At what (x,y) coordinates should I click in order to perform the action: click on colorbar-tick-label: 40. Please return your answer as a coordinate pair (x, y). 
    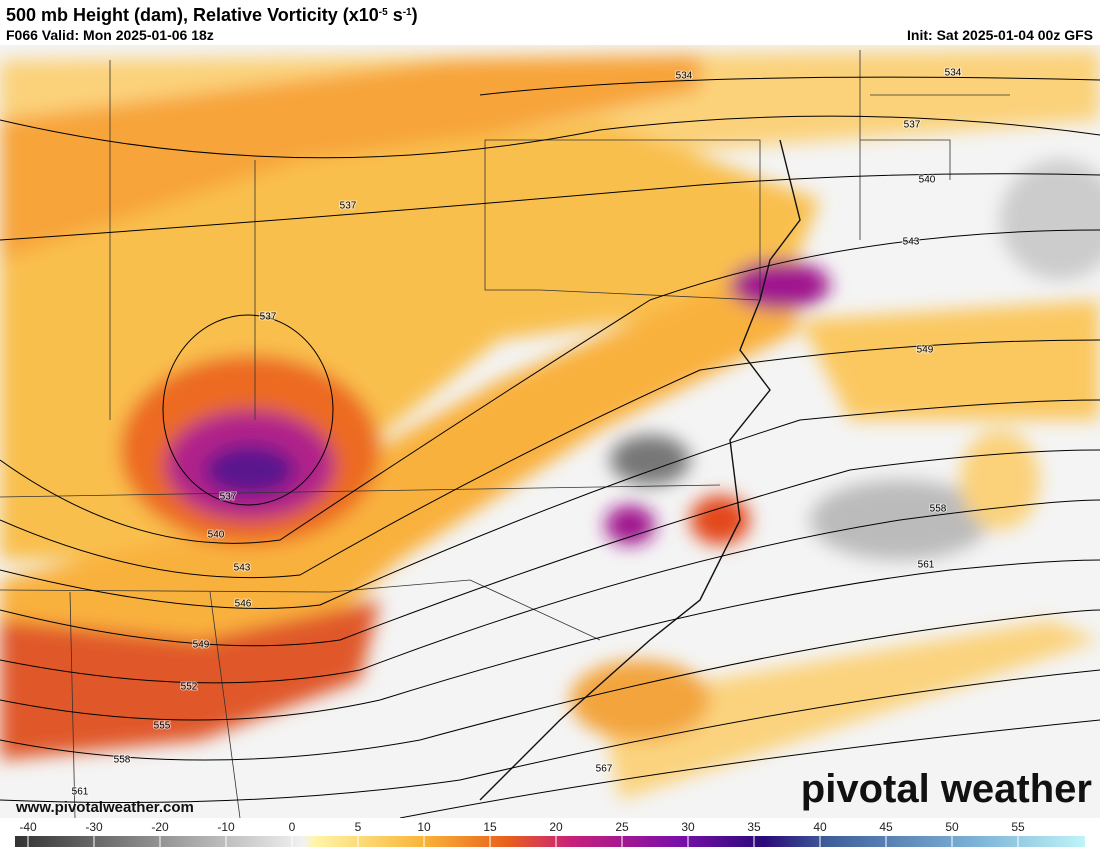
    Looking at the image, I should click on (820, 827).